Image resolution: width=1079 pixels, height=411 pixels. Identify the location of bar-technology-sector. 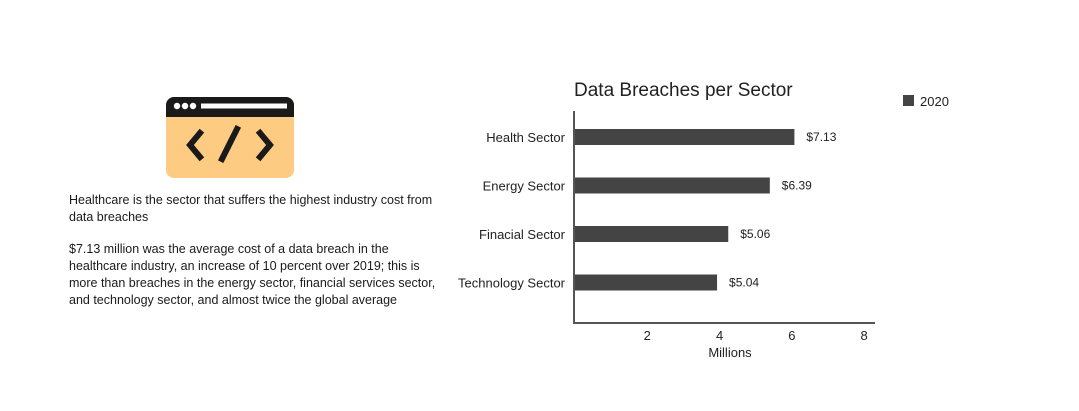
(646, 282).